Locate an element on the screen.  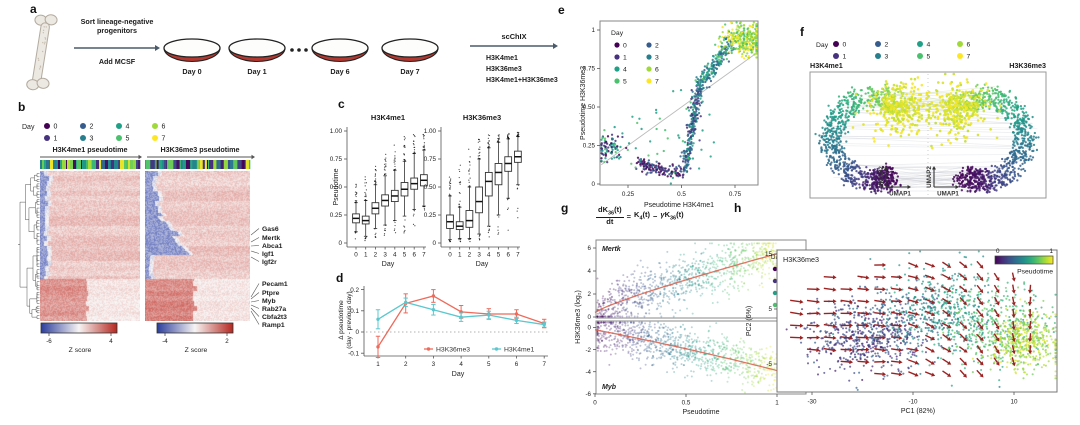
heatmap-h3k36me3 is located at coordinates (197, 246).